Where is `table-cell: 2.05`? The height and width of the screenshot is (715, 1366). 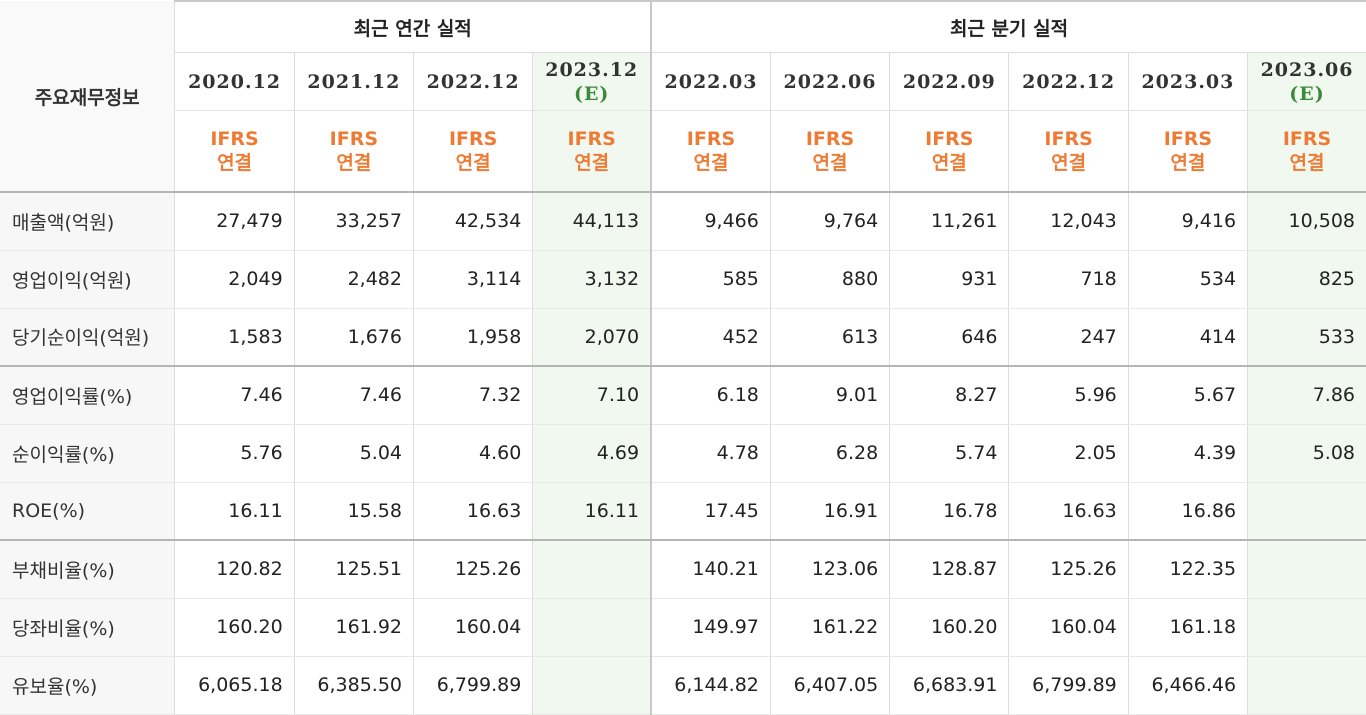 table-cell: 2.05 is located at coordinates (1068, 453).